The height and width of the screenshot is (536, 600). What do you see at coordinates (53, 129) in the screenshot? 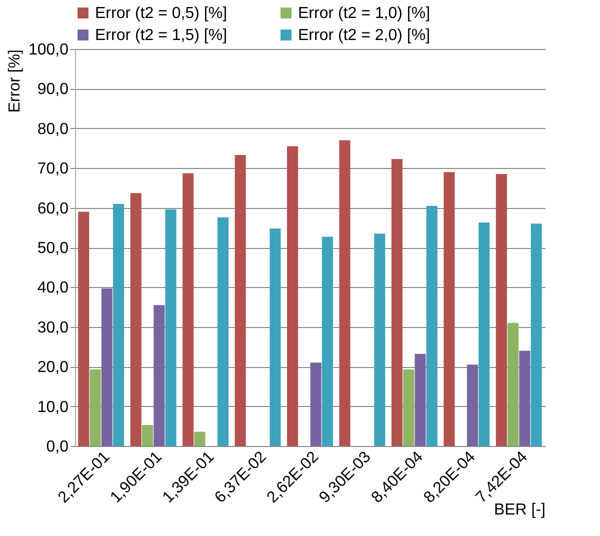
I see `y-tick-label: 80,0` at bounding box center [53, 129].